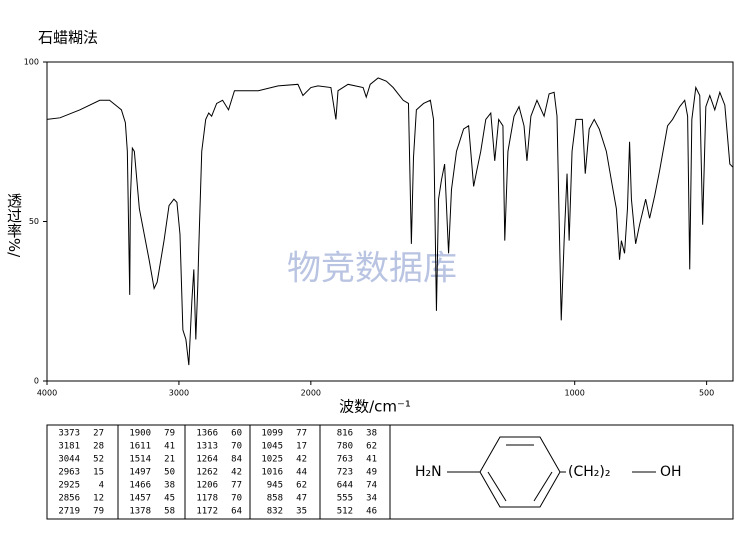  I want to click on peak-transmittance: 58, so click(169, 512).